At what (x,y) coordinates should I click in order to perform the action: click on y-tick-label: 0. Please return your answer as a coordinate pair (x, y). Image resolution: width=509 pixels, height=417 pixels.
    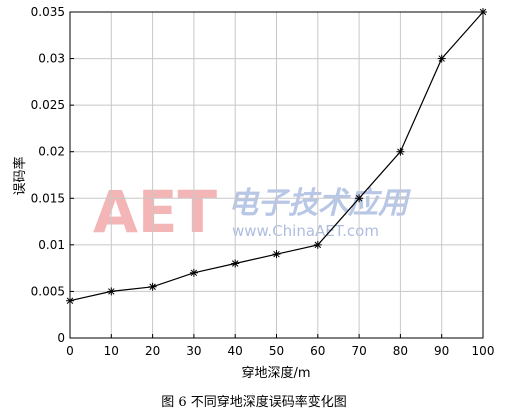
    Looking at the image, I should click on (61, 338).